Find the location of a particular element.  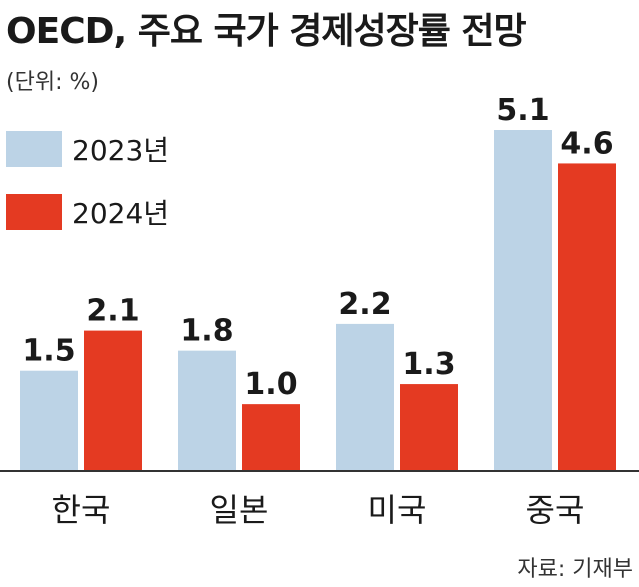

data-label-한국-2024년: 2.1 is located at coordinates (112, 311).